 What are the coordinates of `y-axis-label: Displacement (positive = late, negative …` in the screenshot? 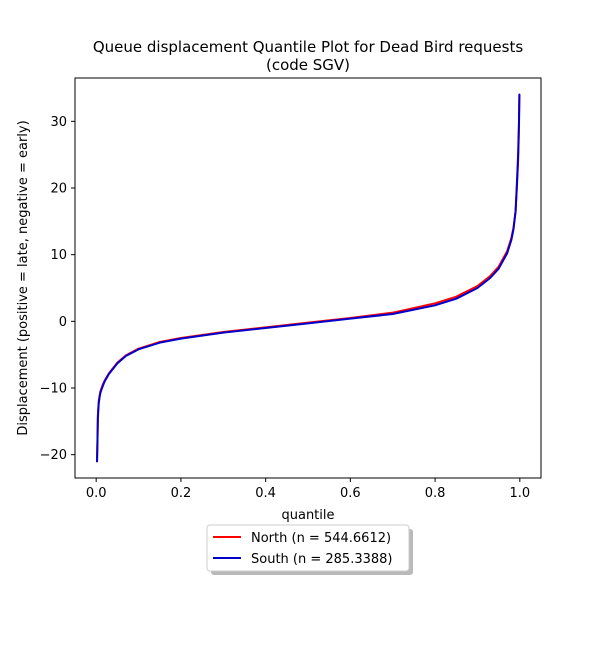 It's located at (23, 277).